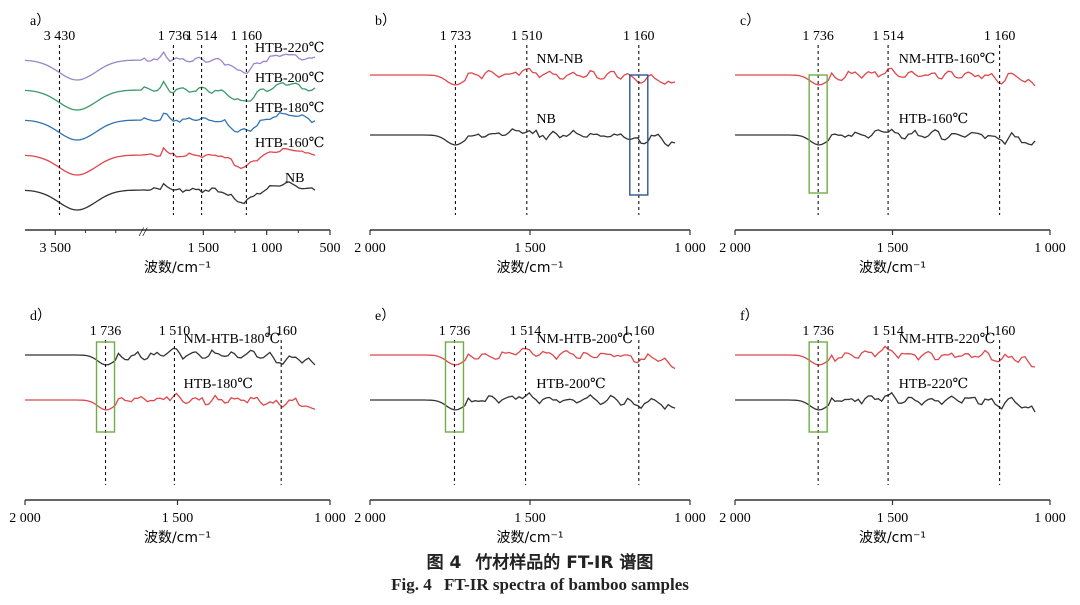 This screenshot has width=1080, height=605. Describe the element at coordinates (456, 36) in the screenshot. I see `peak-label: 1 733` at that location.